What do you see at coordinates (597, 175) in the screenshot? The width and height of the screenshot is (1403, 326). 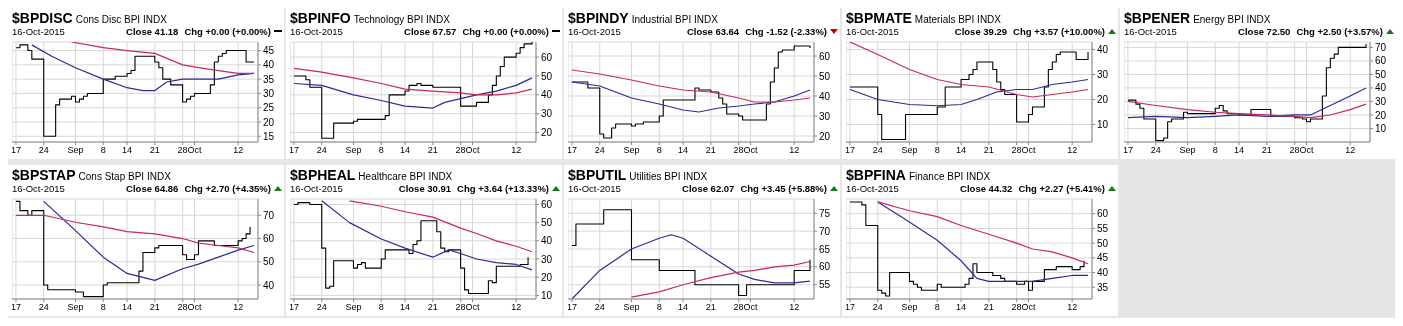 I see `chart-title: $BPUTIL` at bounding box center [597, 175].